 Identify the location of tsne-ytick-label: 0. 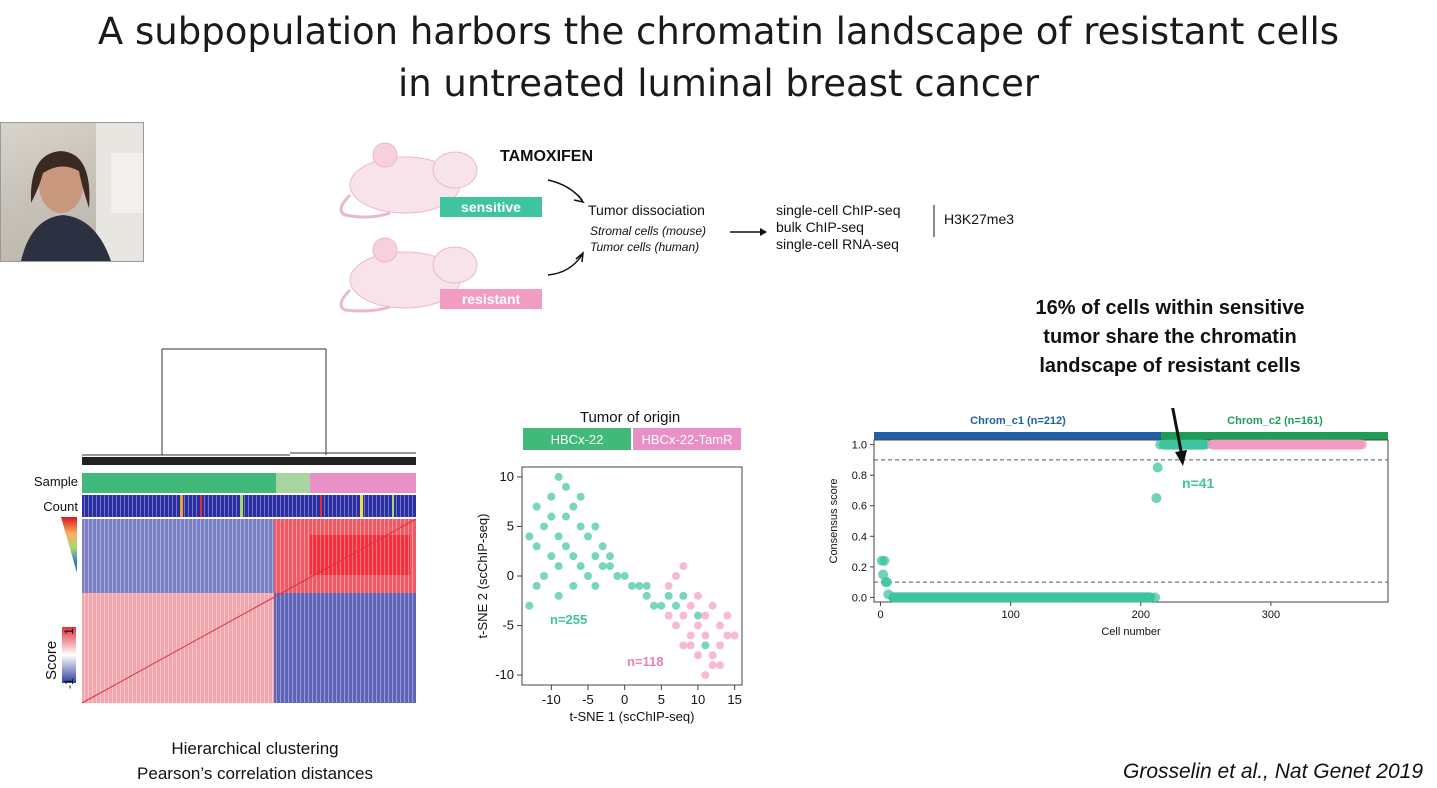
(510, 575).